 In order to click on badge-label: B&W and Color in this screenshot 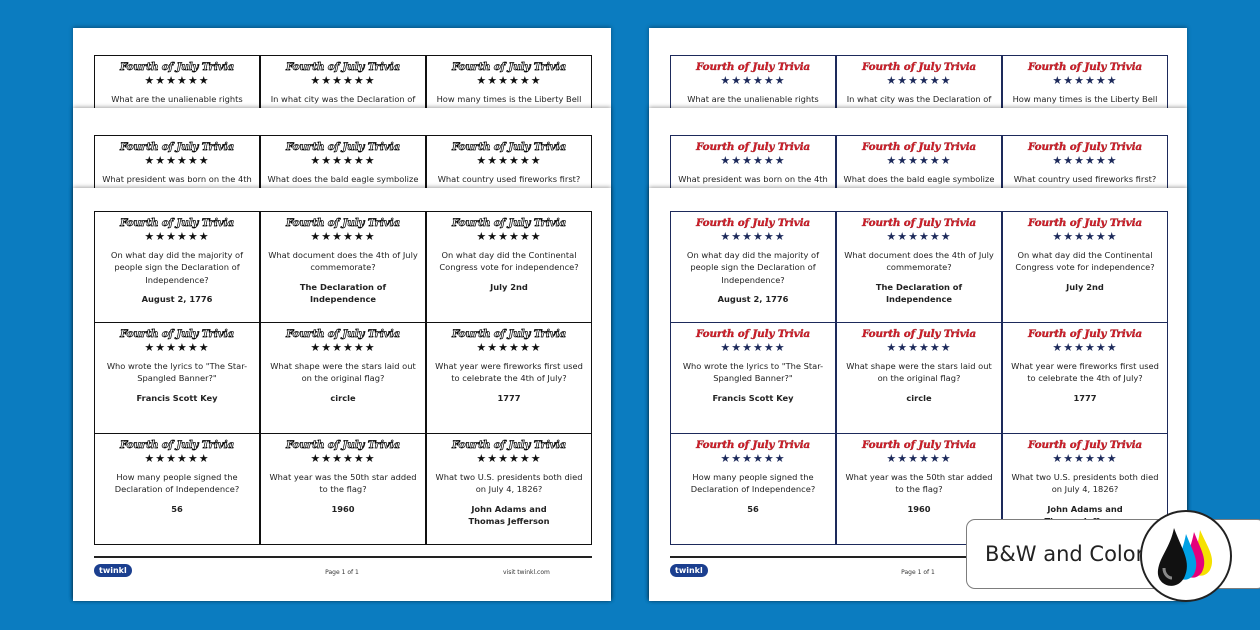, I will do `click(1065, 554)`.